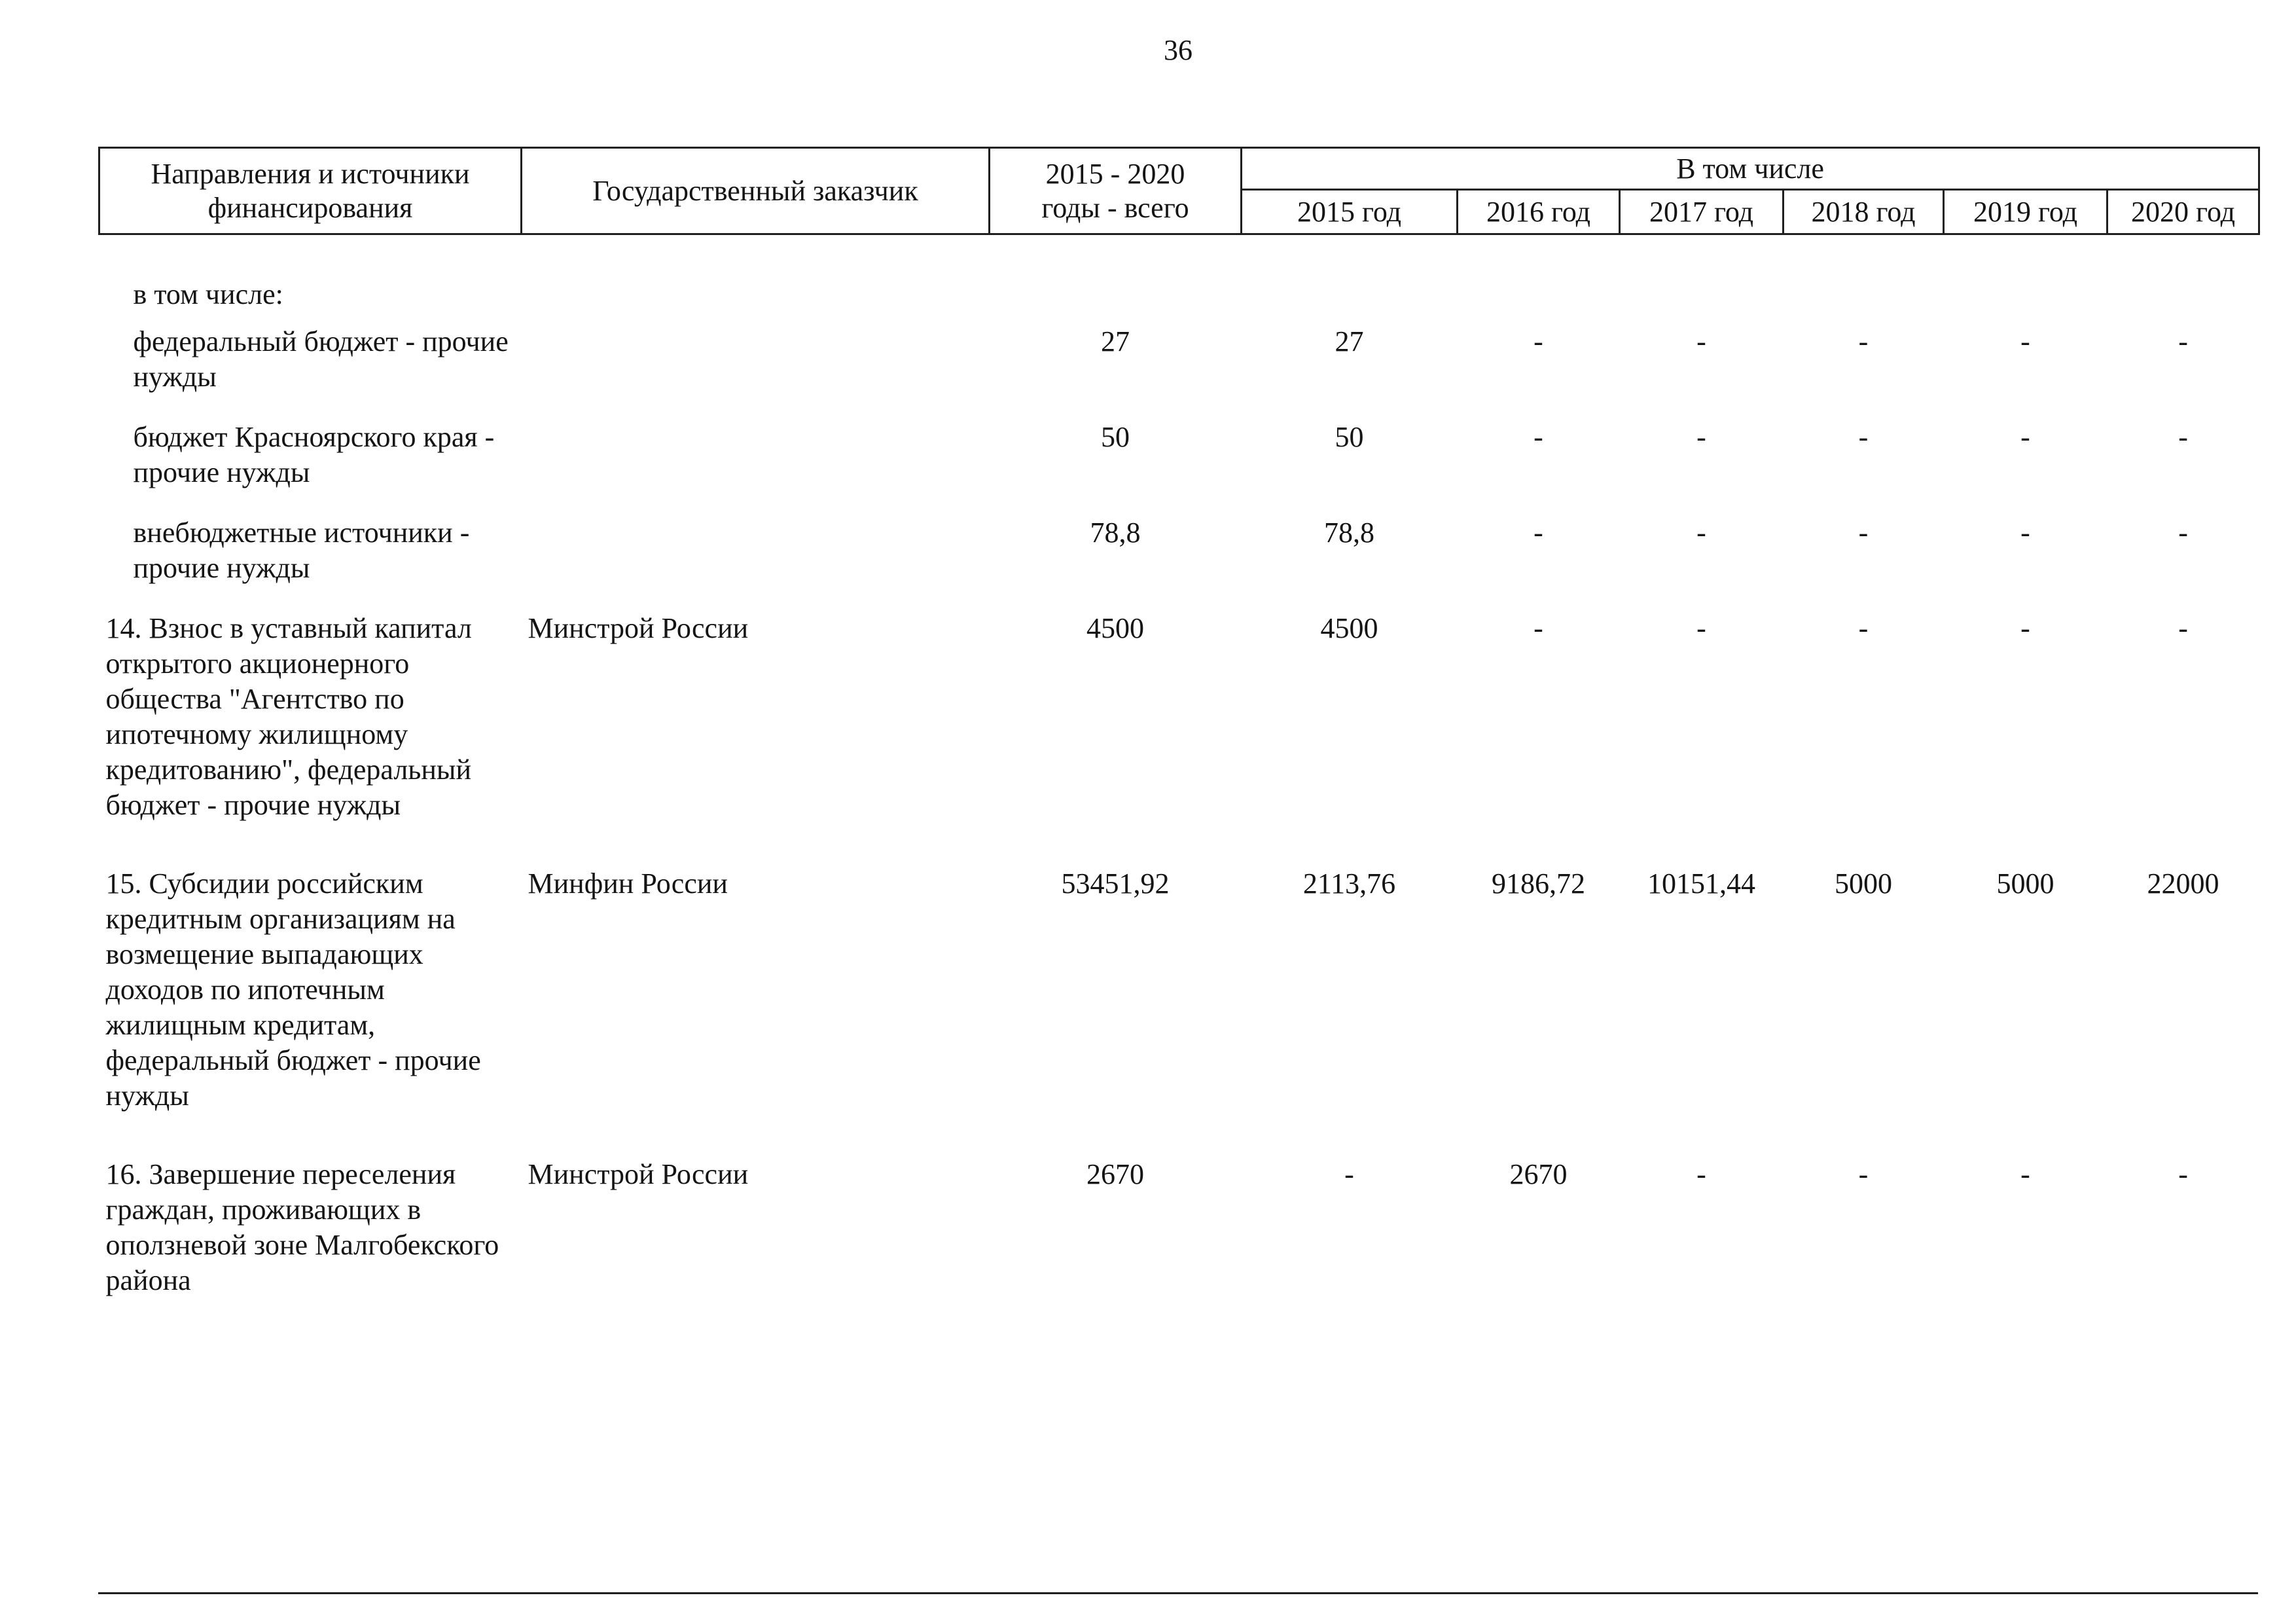 The width and height of the screenshot is (2296, 1623). I want to click on column-header-total: 2015 - 2020 годы - всего, so click(1115, 191).